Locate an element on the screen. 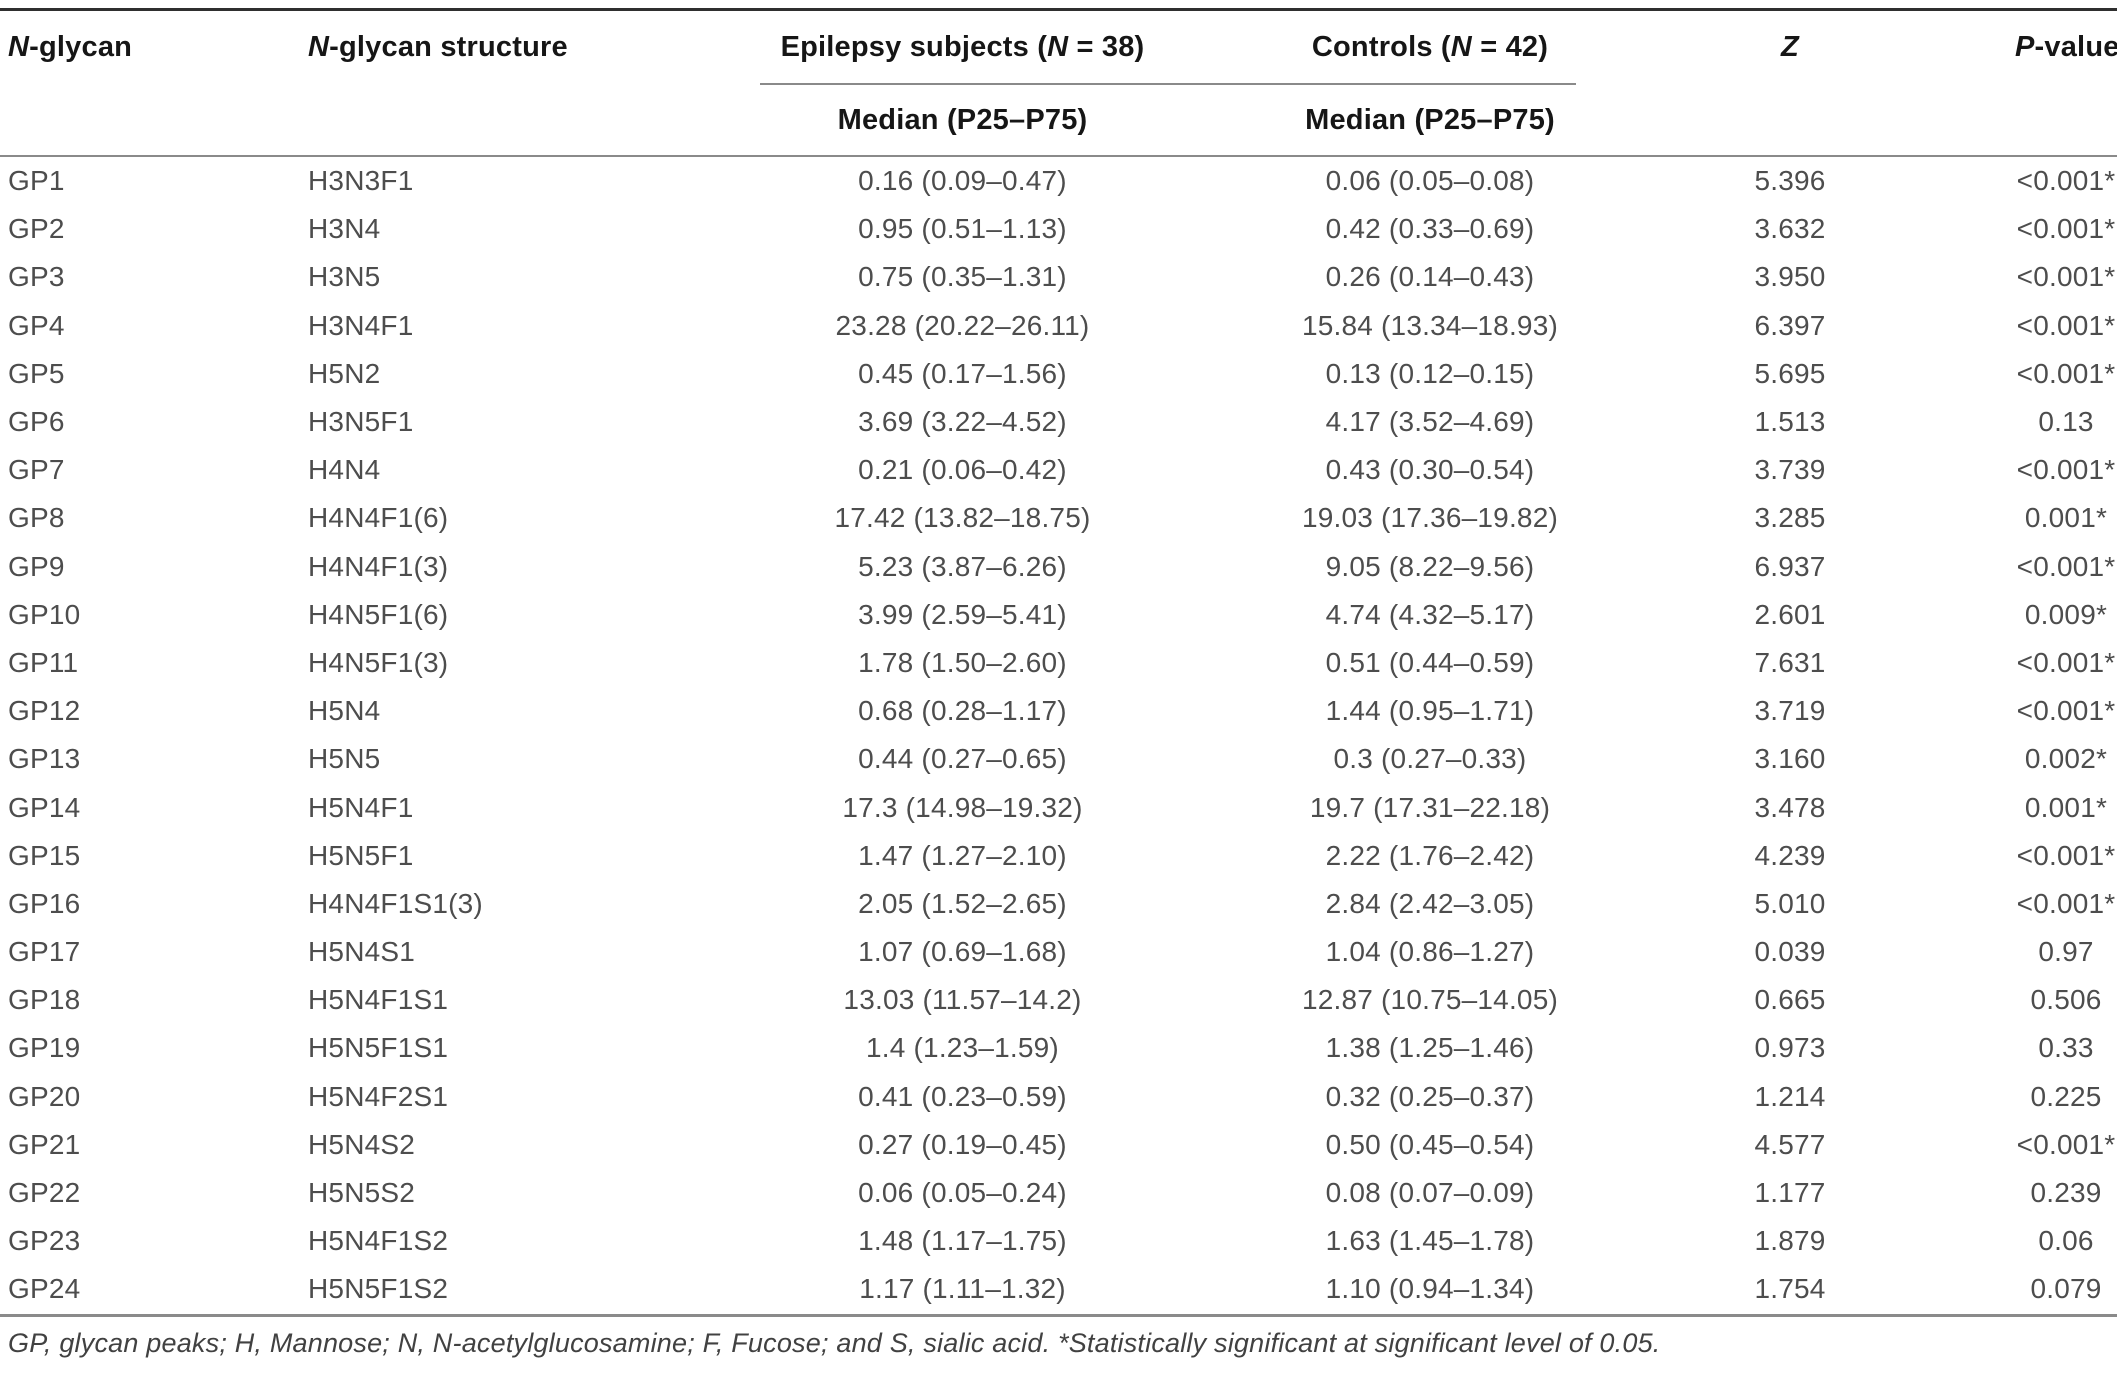 Image resolution: width=2117 pixels, height=1374 pixels. cell-n-glycan: GP7 is located at coordinates (36, 470).